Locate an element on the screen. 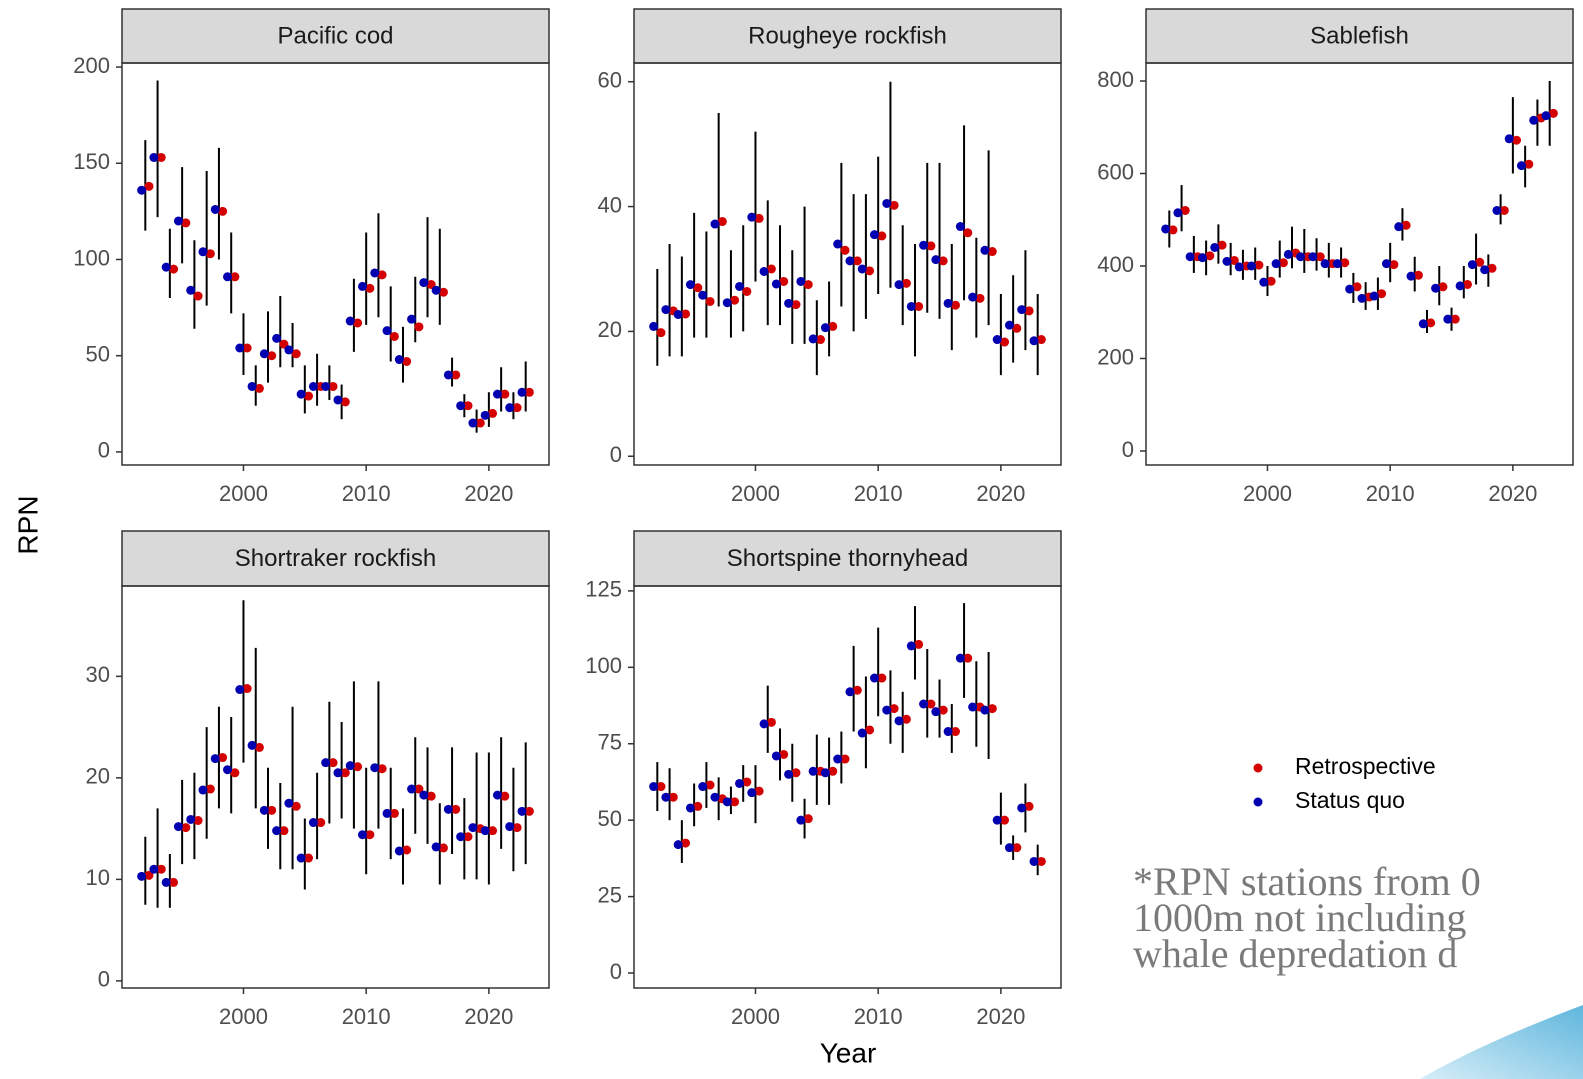 This screenshot has width=1583, height=1079. y-tick-label: 800 is located at coordinates (1115, 79).